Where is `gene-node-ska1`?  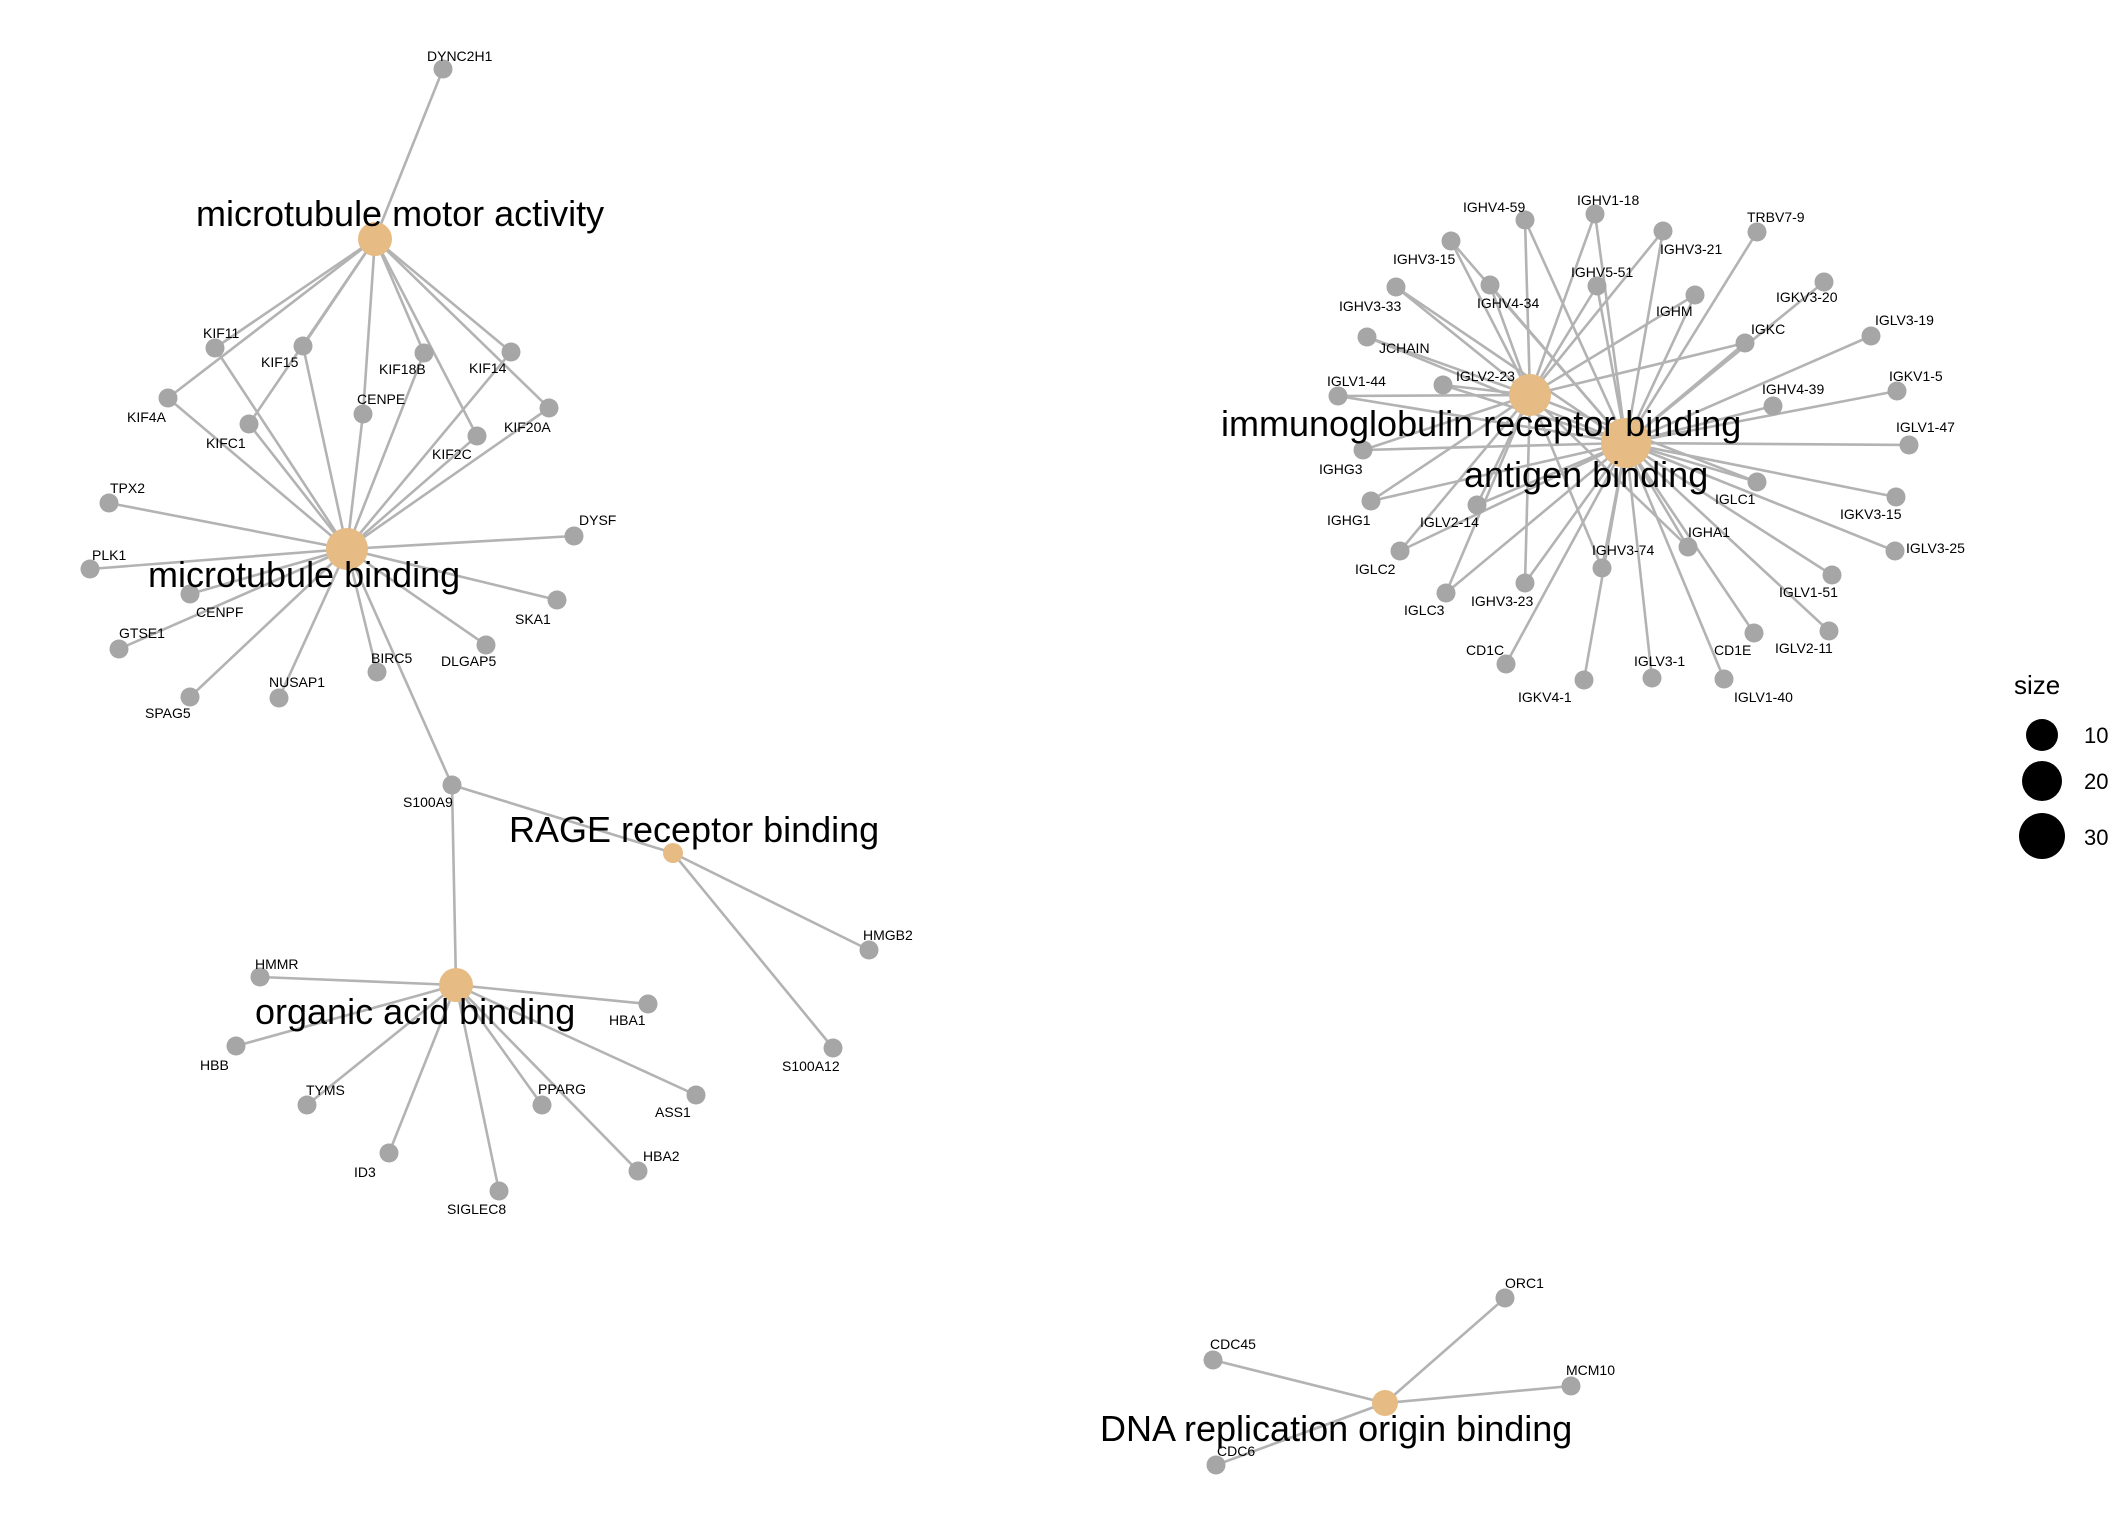
gene-node-ska1 is located at coordinates (557, 600).